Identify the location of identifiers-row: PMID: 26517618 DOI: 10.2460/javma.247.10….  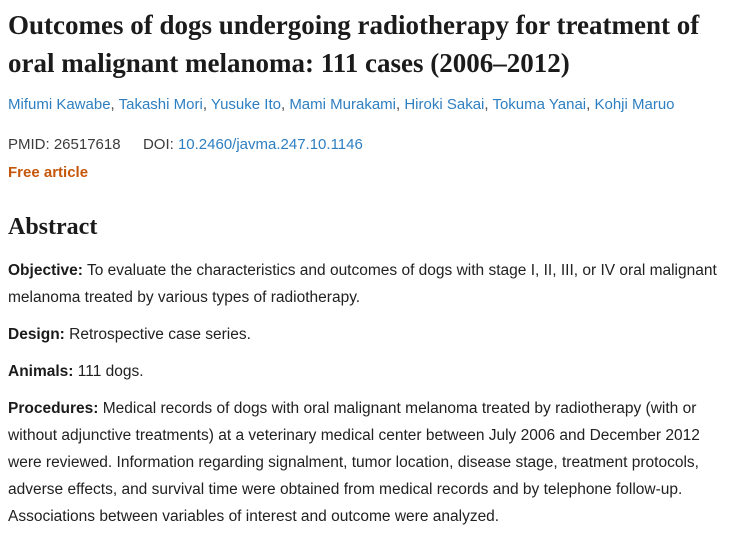
(365, 145).